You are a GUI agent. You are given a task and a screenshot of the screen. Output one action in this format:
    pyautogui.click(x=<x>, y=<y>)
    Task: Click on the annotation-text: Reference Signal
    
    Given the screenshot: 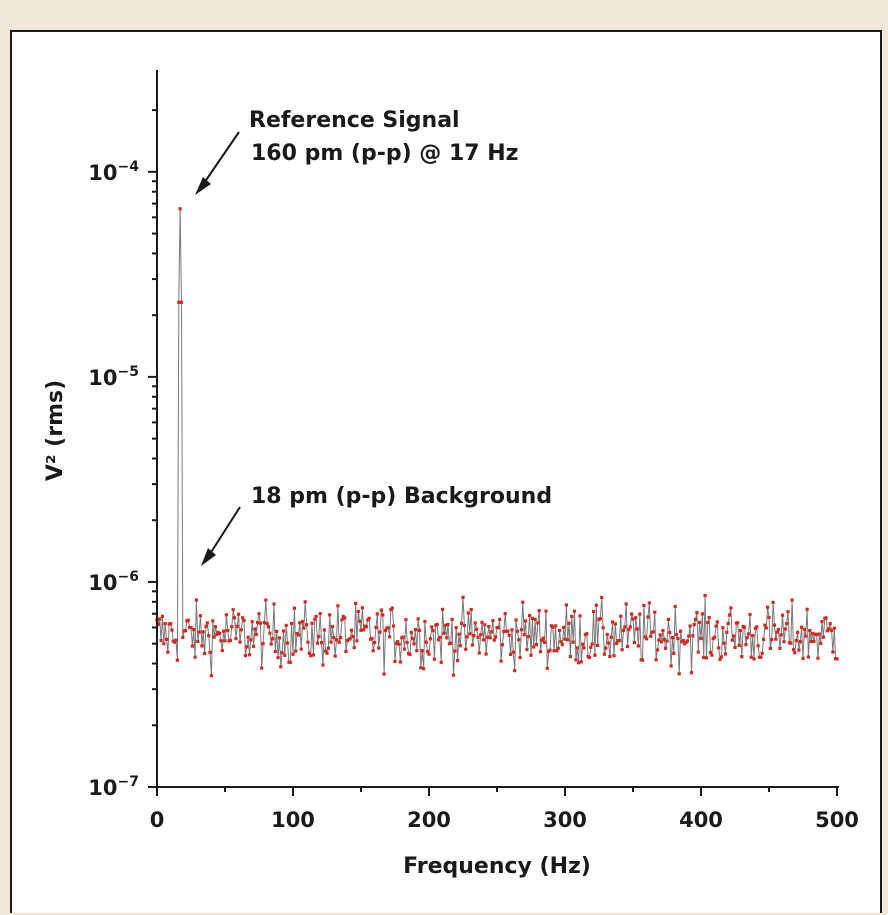 What is the action you would take?
    pyautogui.click(x=354, y=120)
    